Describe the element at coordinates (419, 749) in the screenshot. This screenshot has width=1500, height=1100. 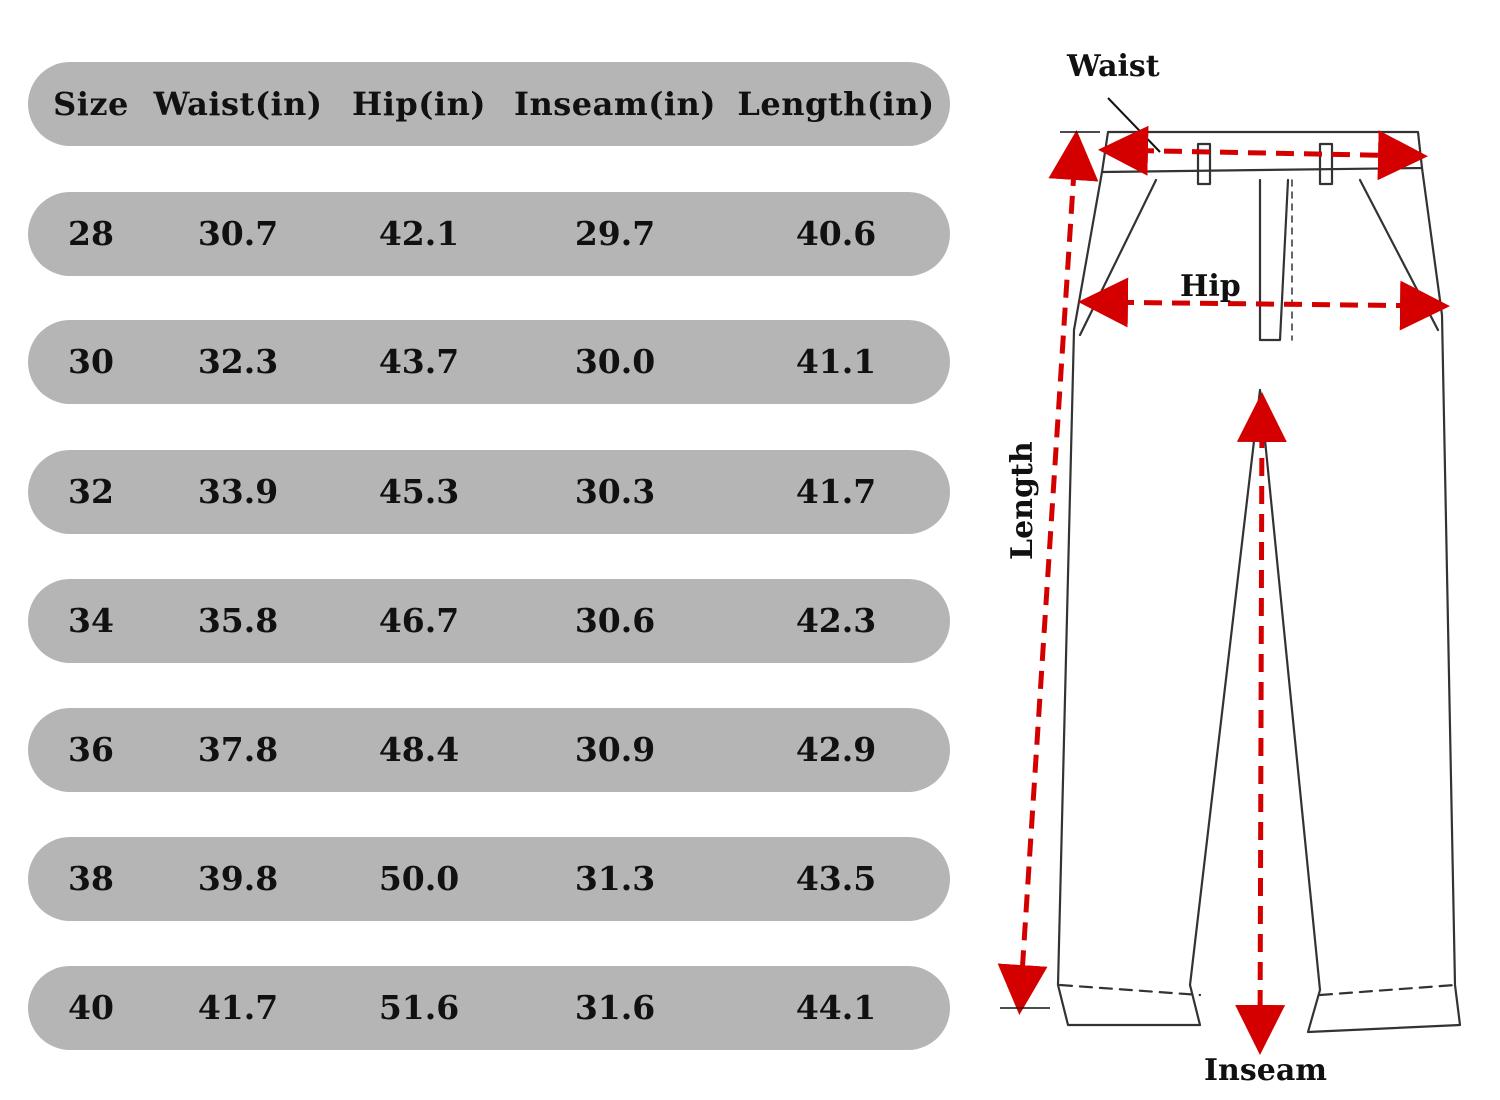
I see `cell-hip: 48.4` at that location.